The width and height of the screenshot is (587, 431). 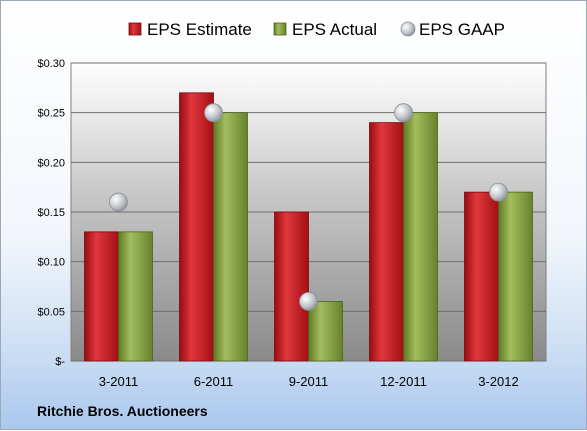 What do you see at coordinates (122, 411) in the screenshot?
I see `company-name: Ritchie Bros. Auctioneers` at bounding box center [122, 411].